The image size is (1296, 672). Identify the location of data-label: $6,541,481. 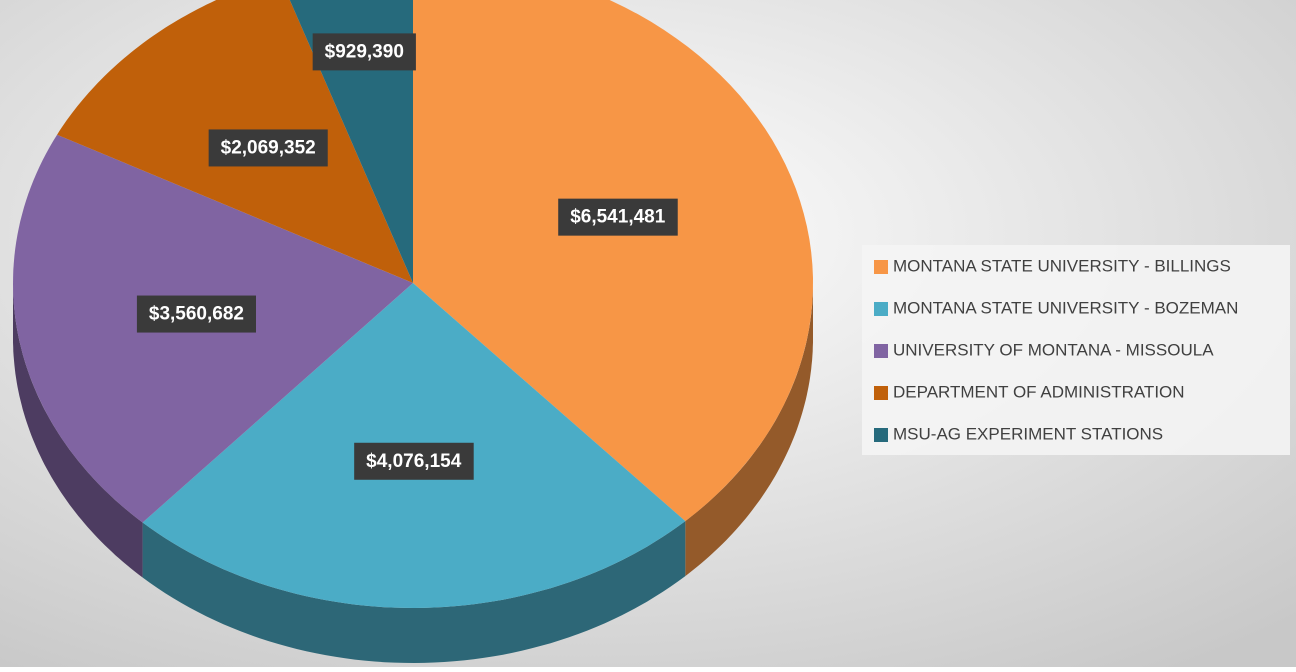
(618, 217).